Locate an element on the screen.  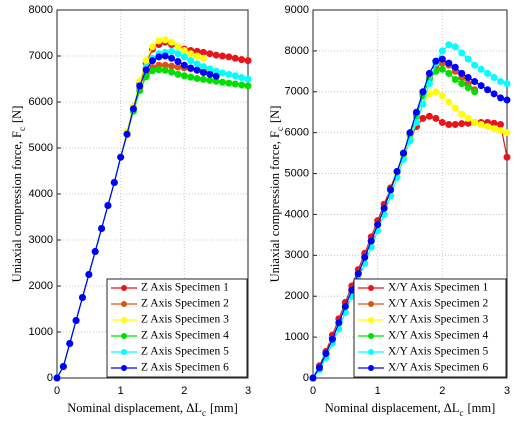
x-axis-label: Nominal displacement, ΔLc [mm] is located at coordinates (152, 409).